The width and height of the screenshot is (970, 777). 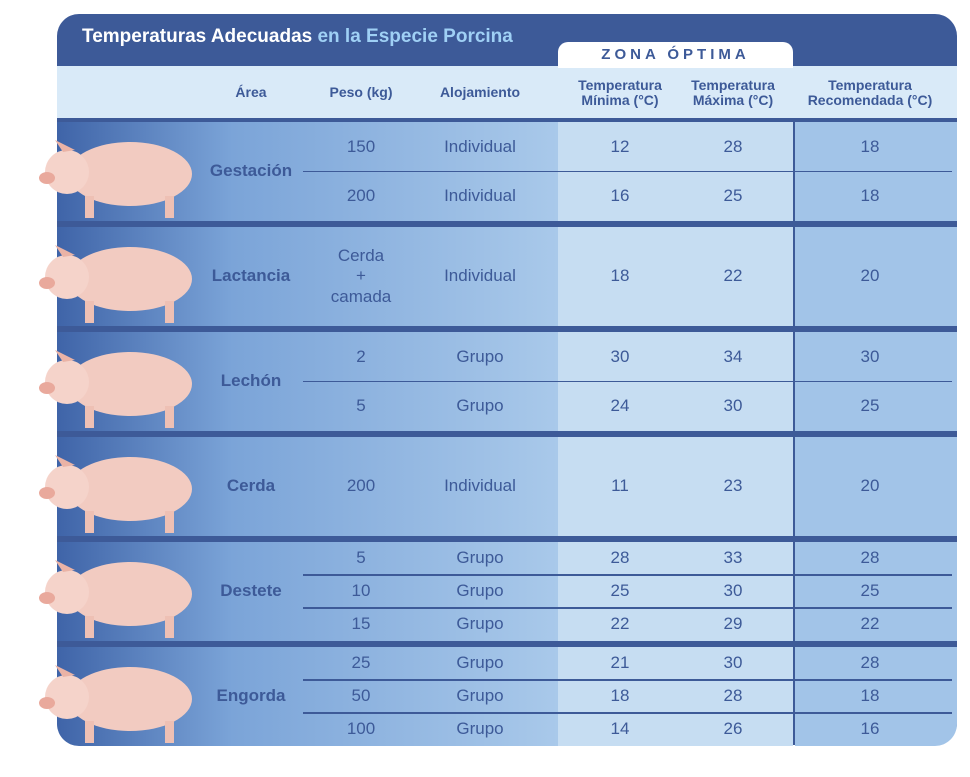 What do you see at coordinates (251, 696) in the screenshot?
I see `area-label: Engorda` at bounding box center [251, 696].